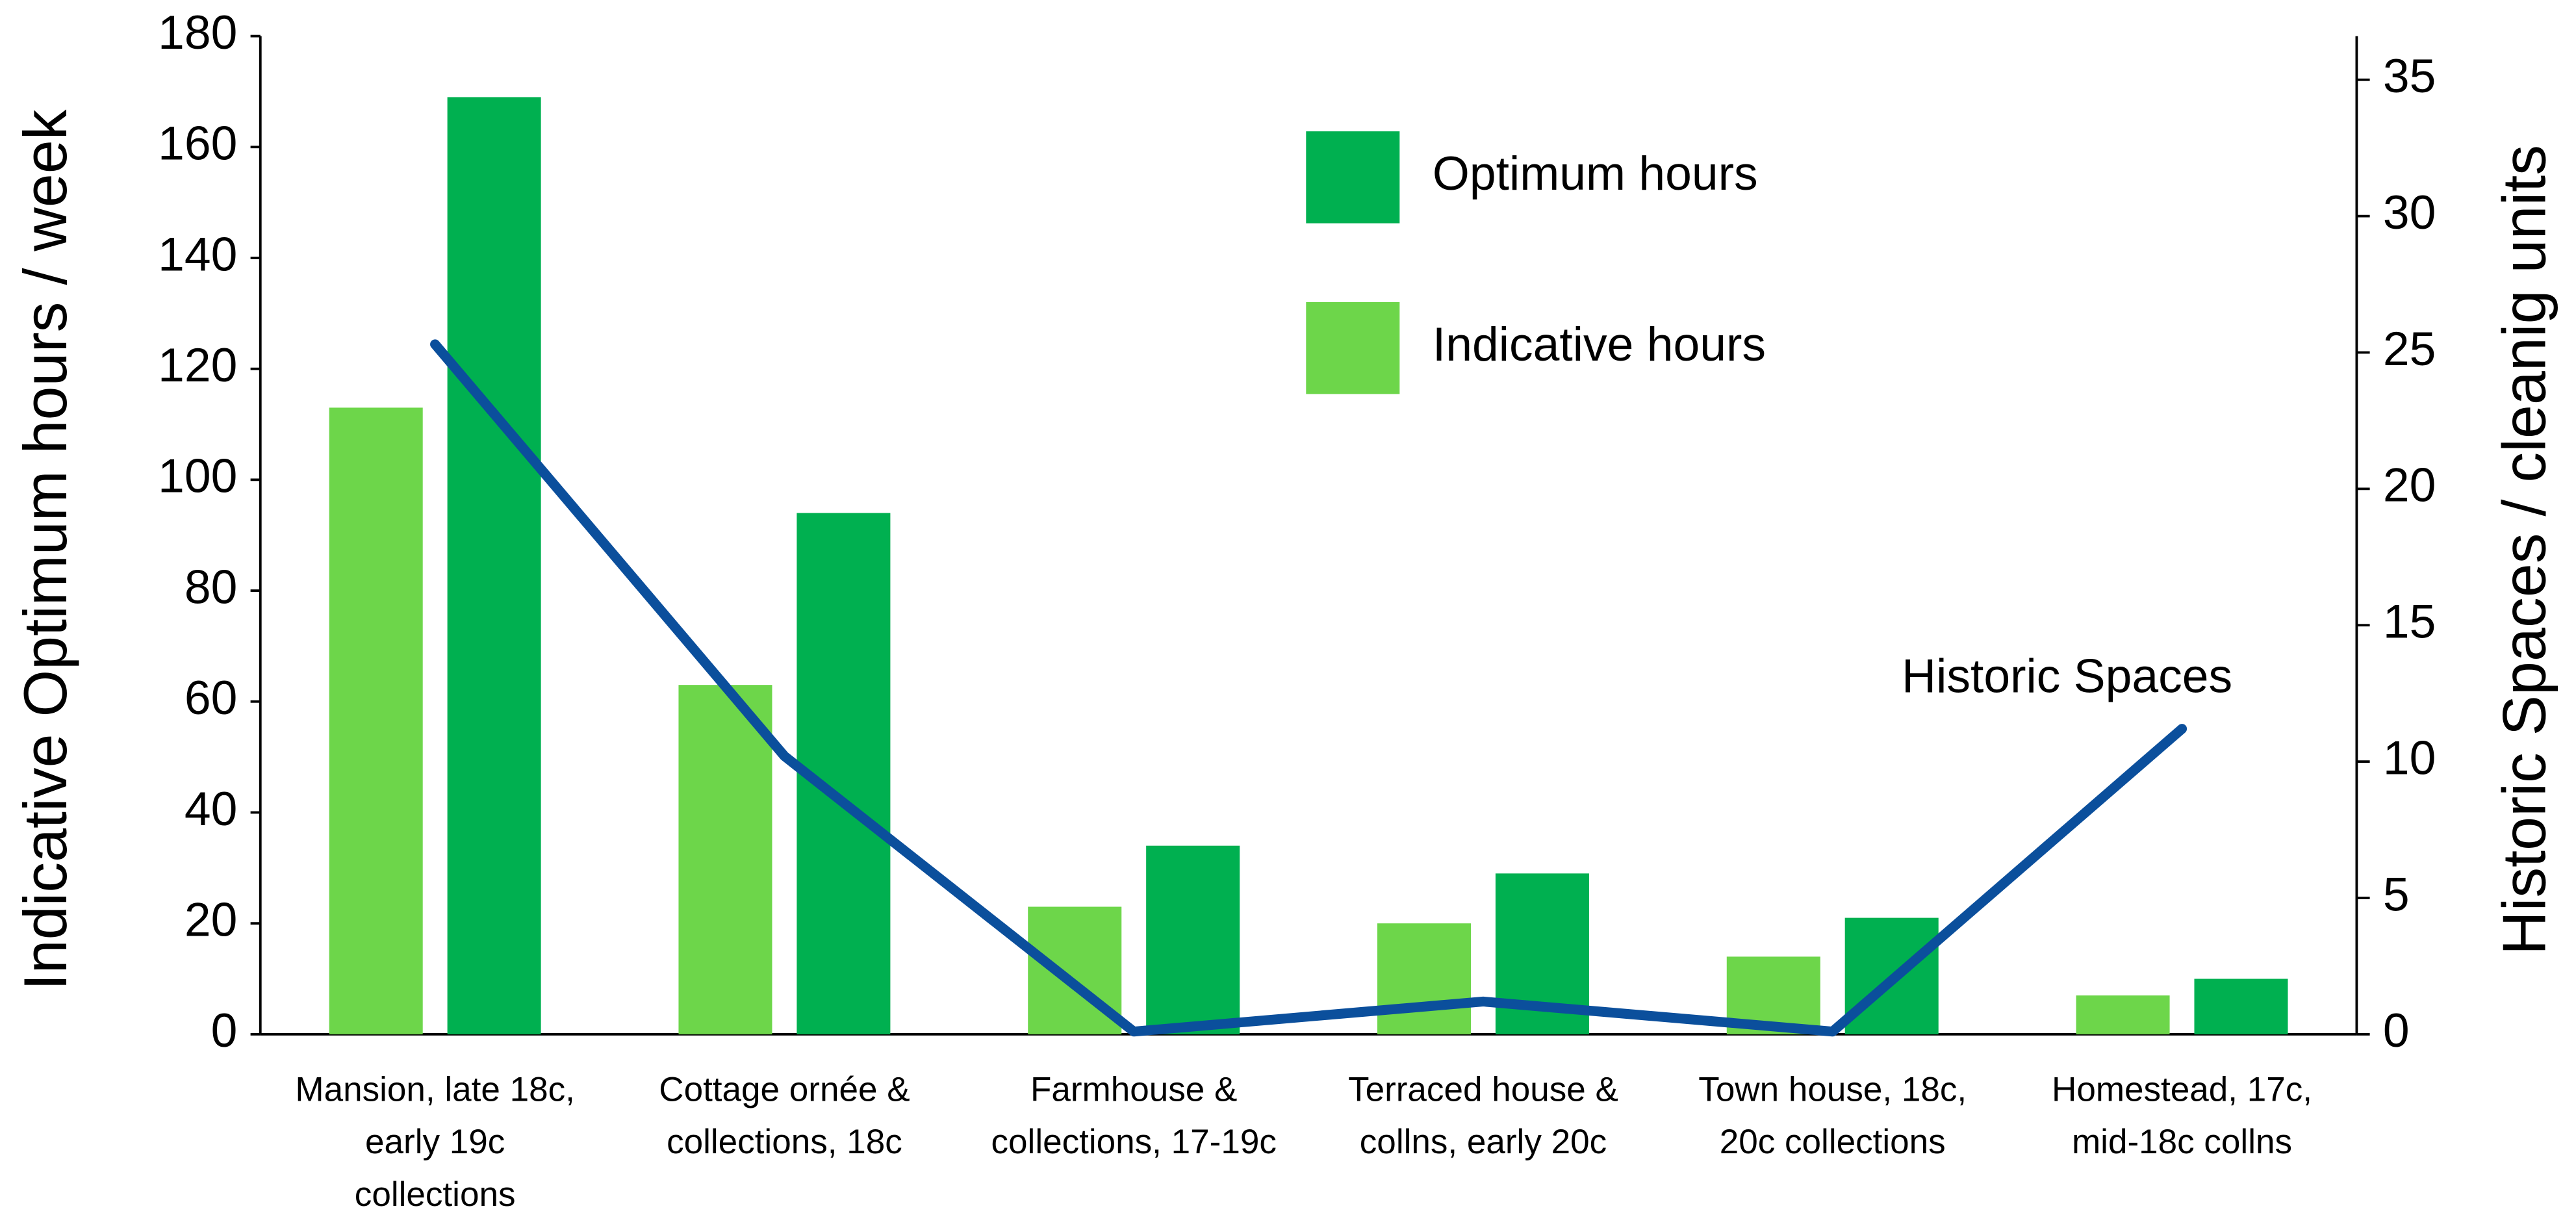  Describe the element at coordinates (211, 920) in the screenshot. I see `y-tick-label: 20` at that location.